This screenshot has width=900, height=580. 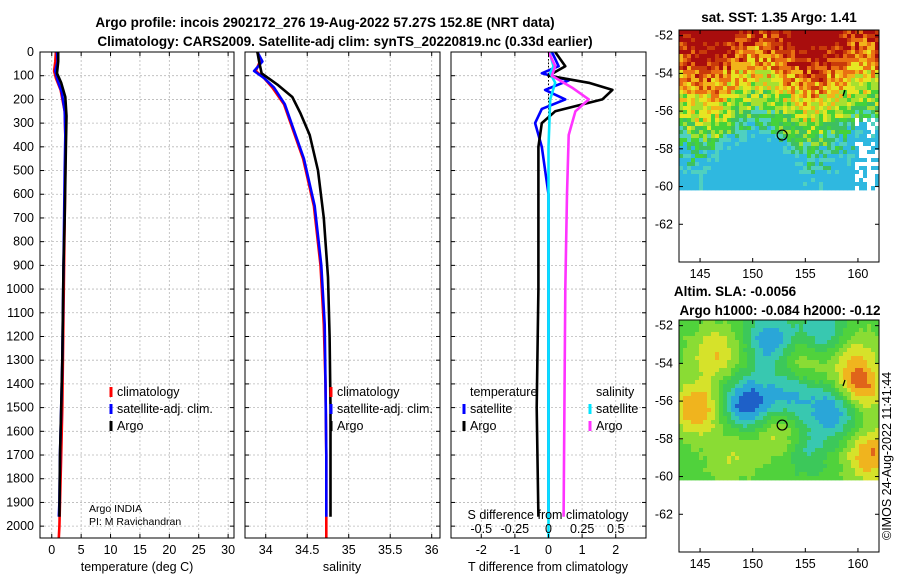 I want to click on depth-tick-label: 900, so click(x=23, y=265).